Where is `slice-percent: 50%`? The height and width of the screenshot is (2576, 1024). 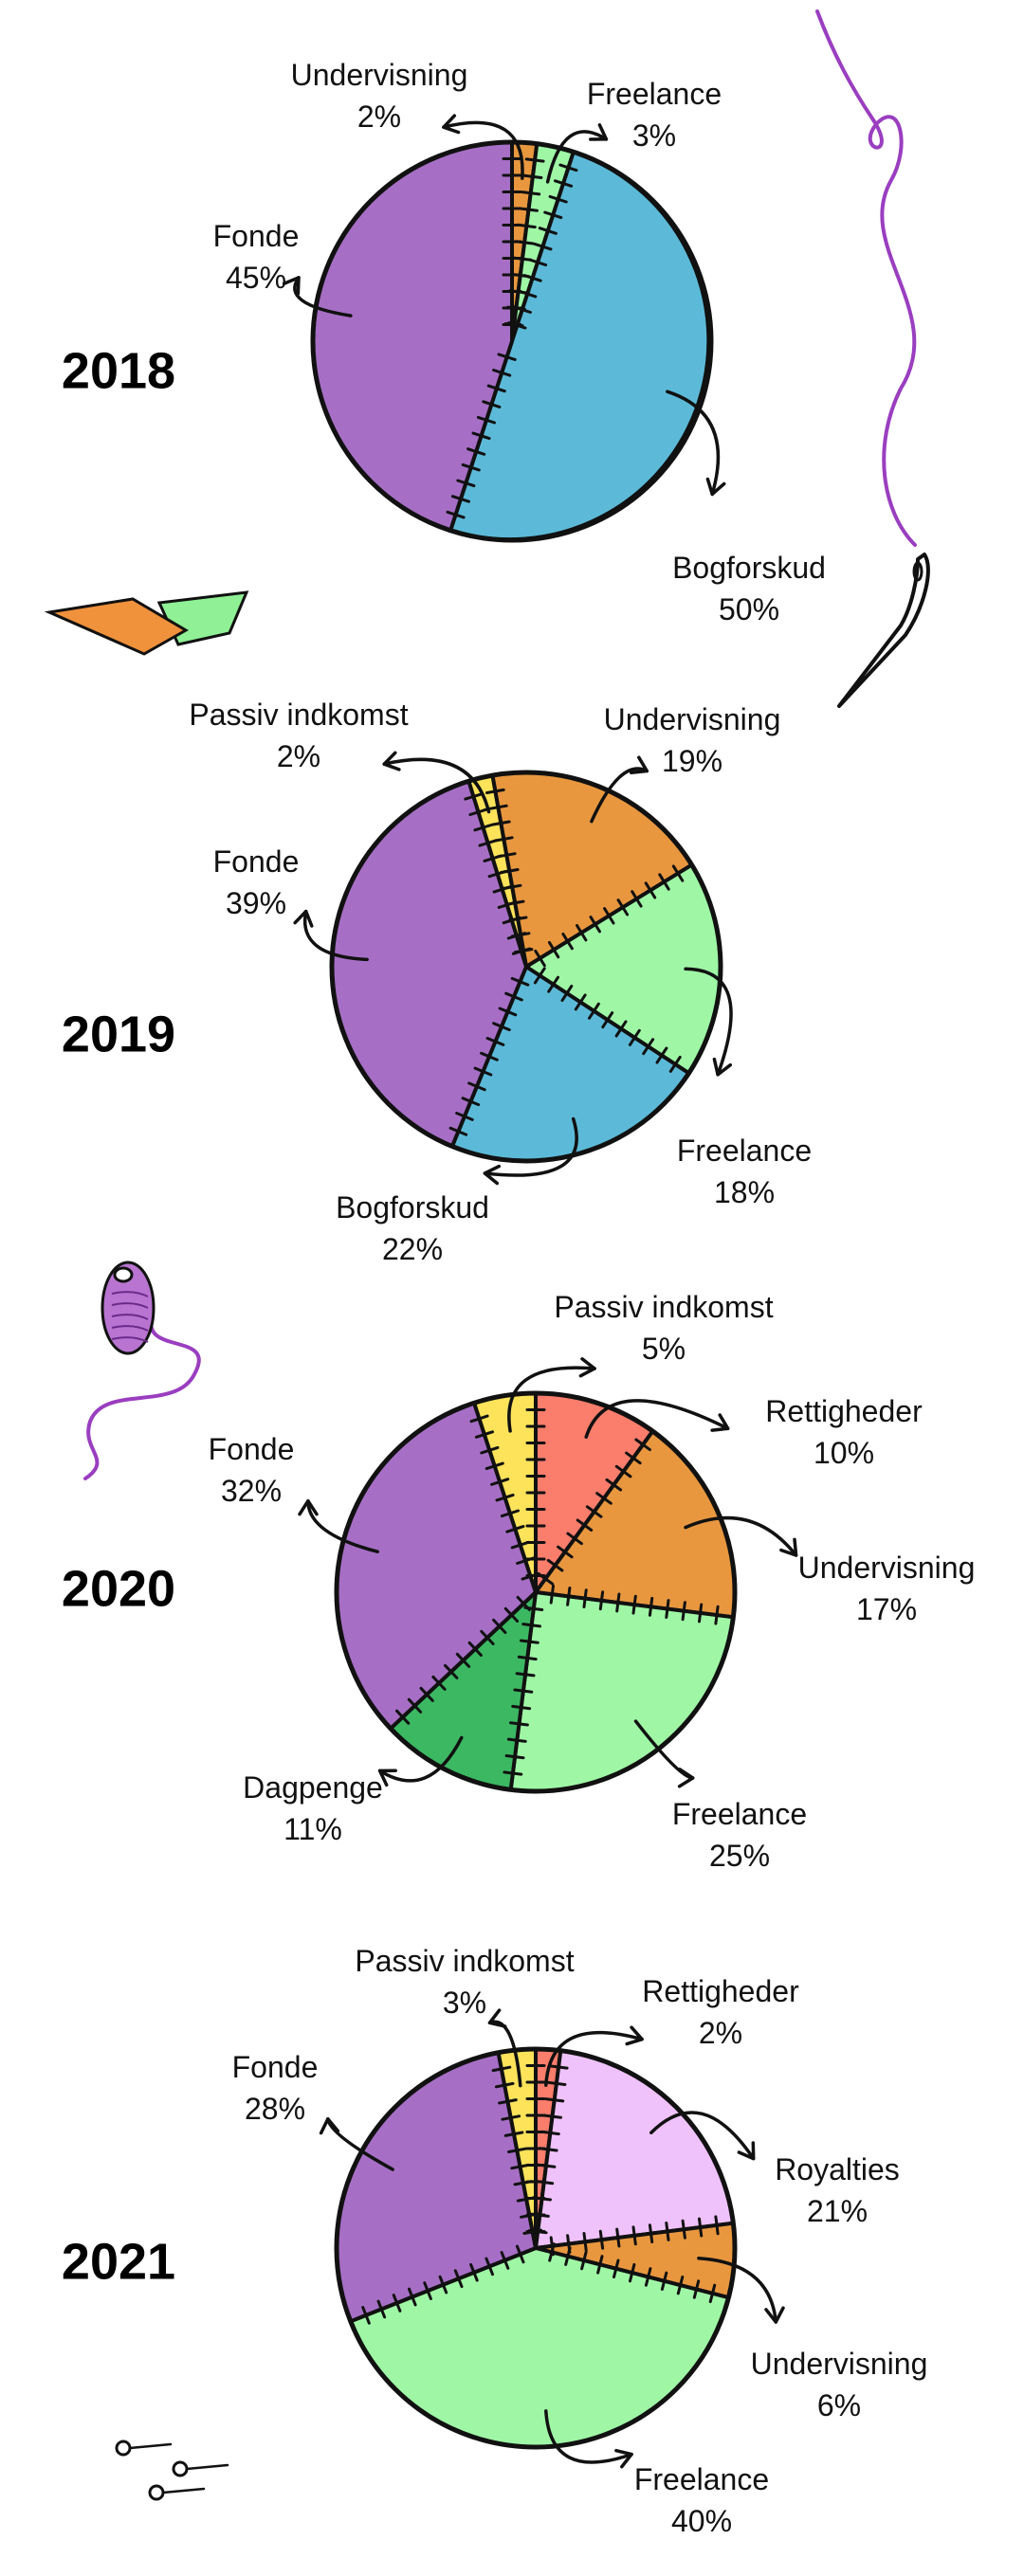 slice-percent: 50% is located at coordinates (749, 609).